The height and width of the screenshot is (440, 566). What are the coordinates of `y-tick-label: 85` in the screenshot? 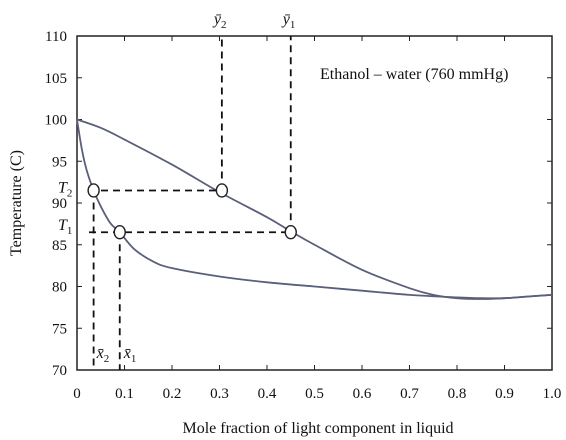 It's located at (59, 246).